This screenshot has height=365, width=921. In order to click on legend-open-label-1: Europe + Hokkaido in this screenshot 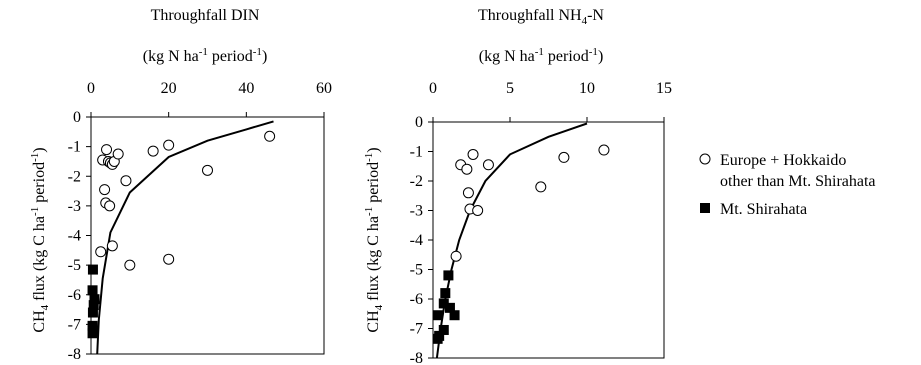, I will do `click(783, 160)`.